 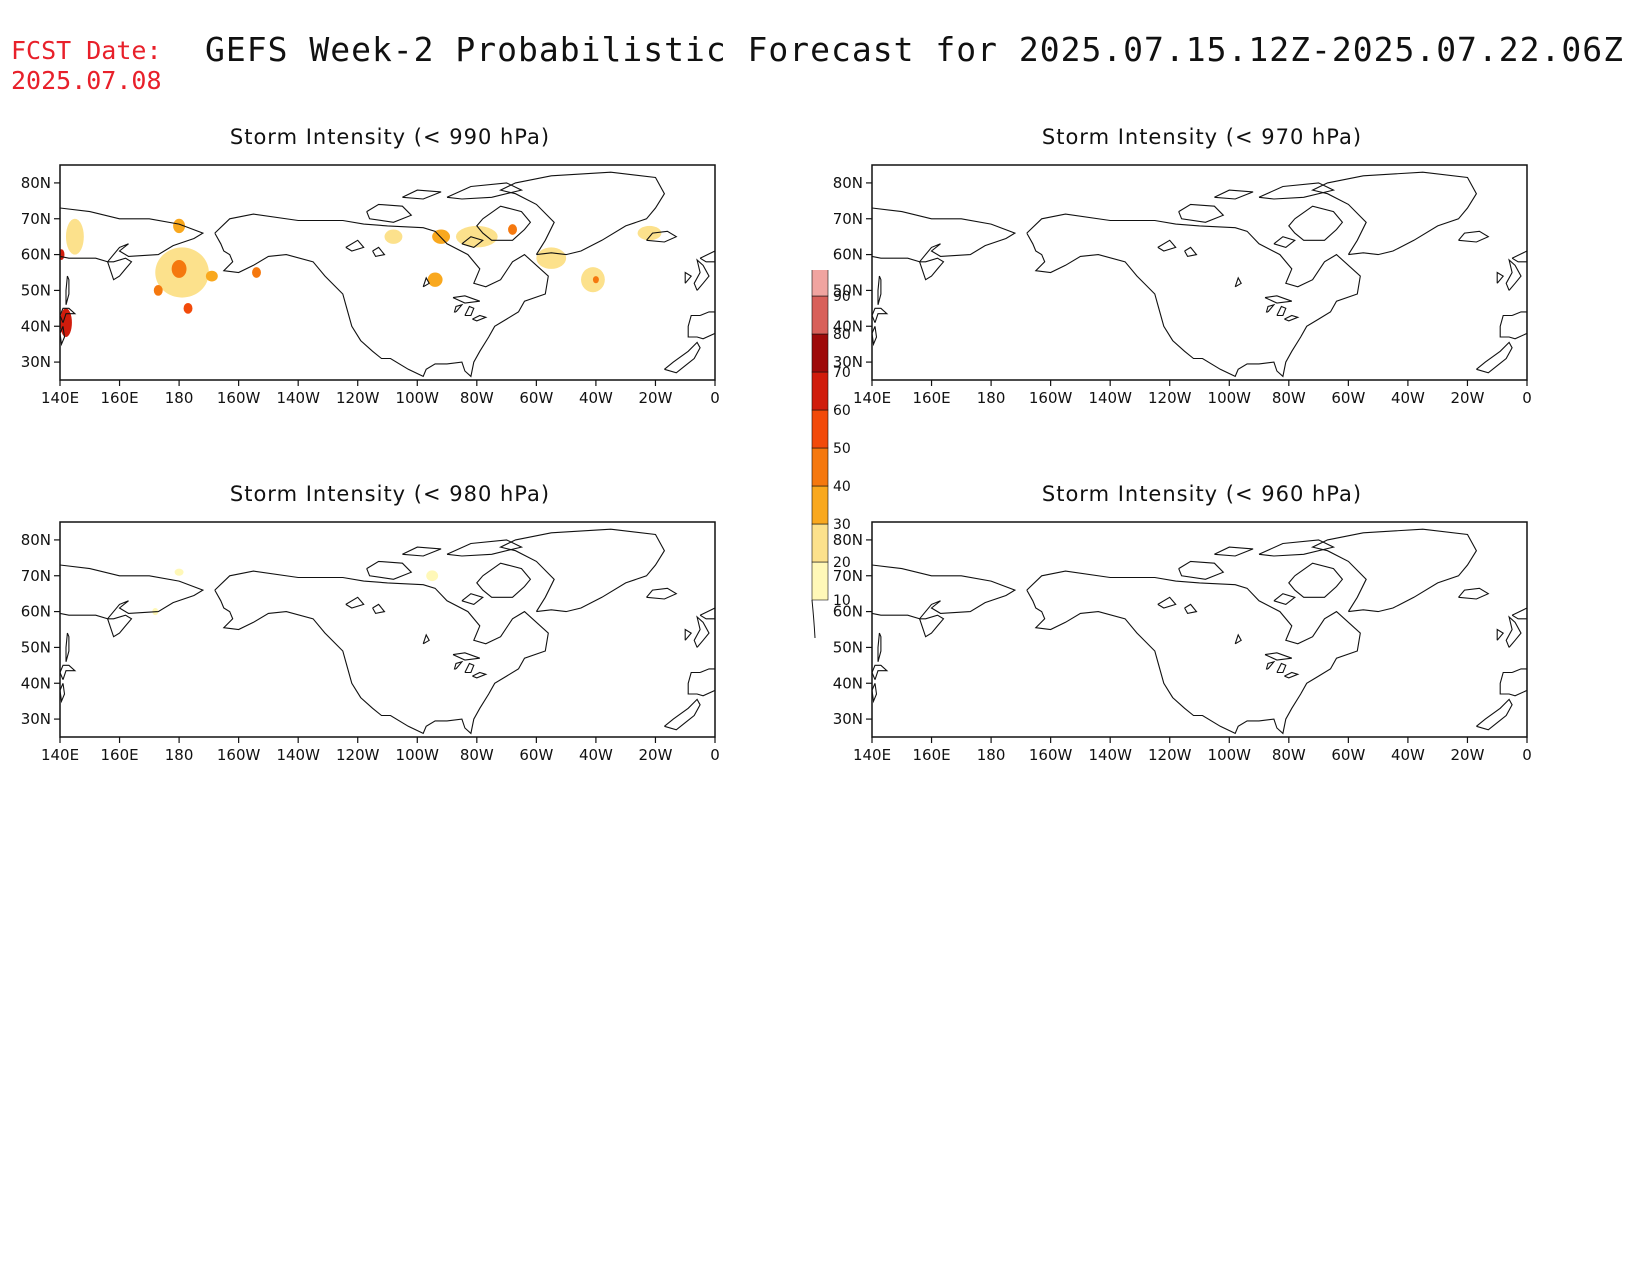 I want to click on forecast-date-block: FCST Date: 2025.07.08, so click(x=86, y=66).